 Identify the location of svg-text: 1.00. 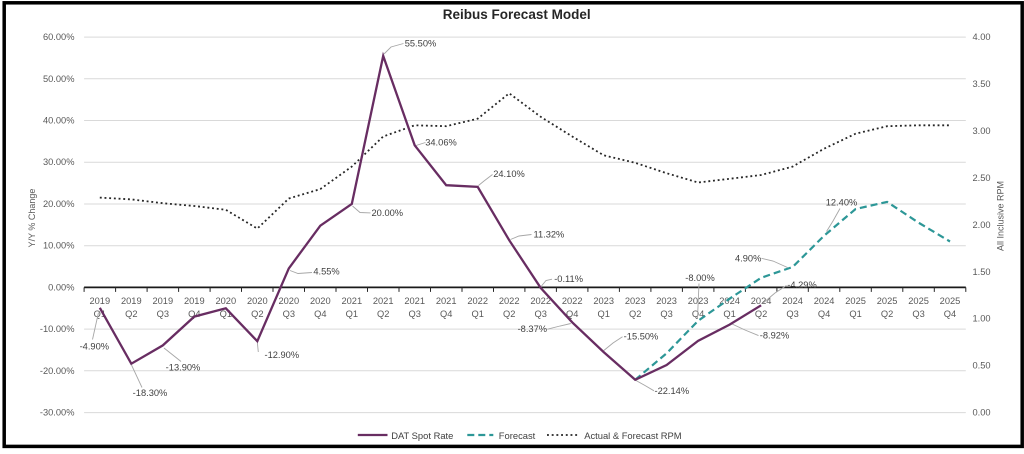
(982, 319).